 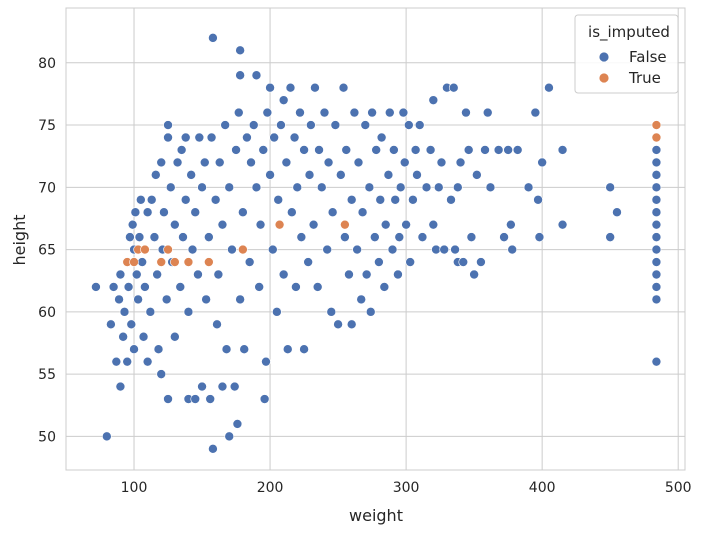 What do you see at coordinates (629, 32) in the screenshot?
I see `legend-title: is_imputed` at bounding box center [629, 32].